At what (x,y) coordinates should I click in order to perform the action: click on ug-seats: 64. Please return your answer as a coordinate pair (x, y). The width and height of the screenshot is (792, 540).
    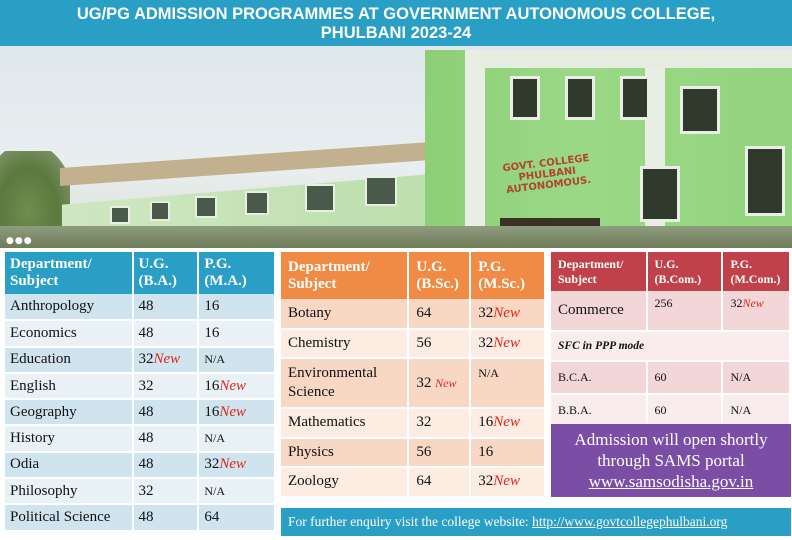
    Looking at the image, I should click on (440, 314).